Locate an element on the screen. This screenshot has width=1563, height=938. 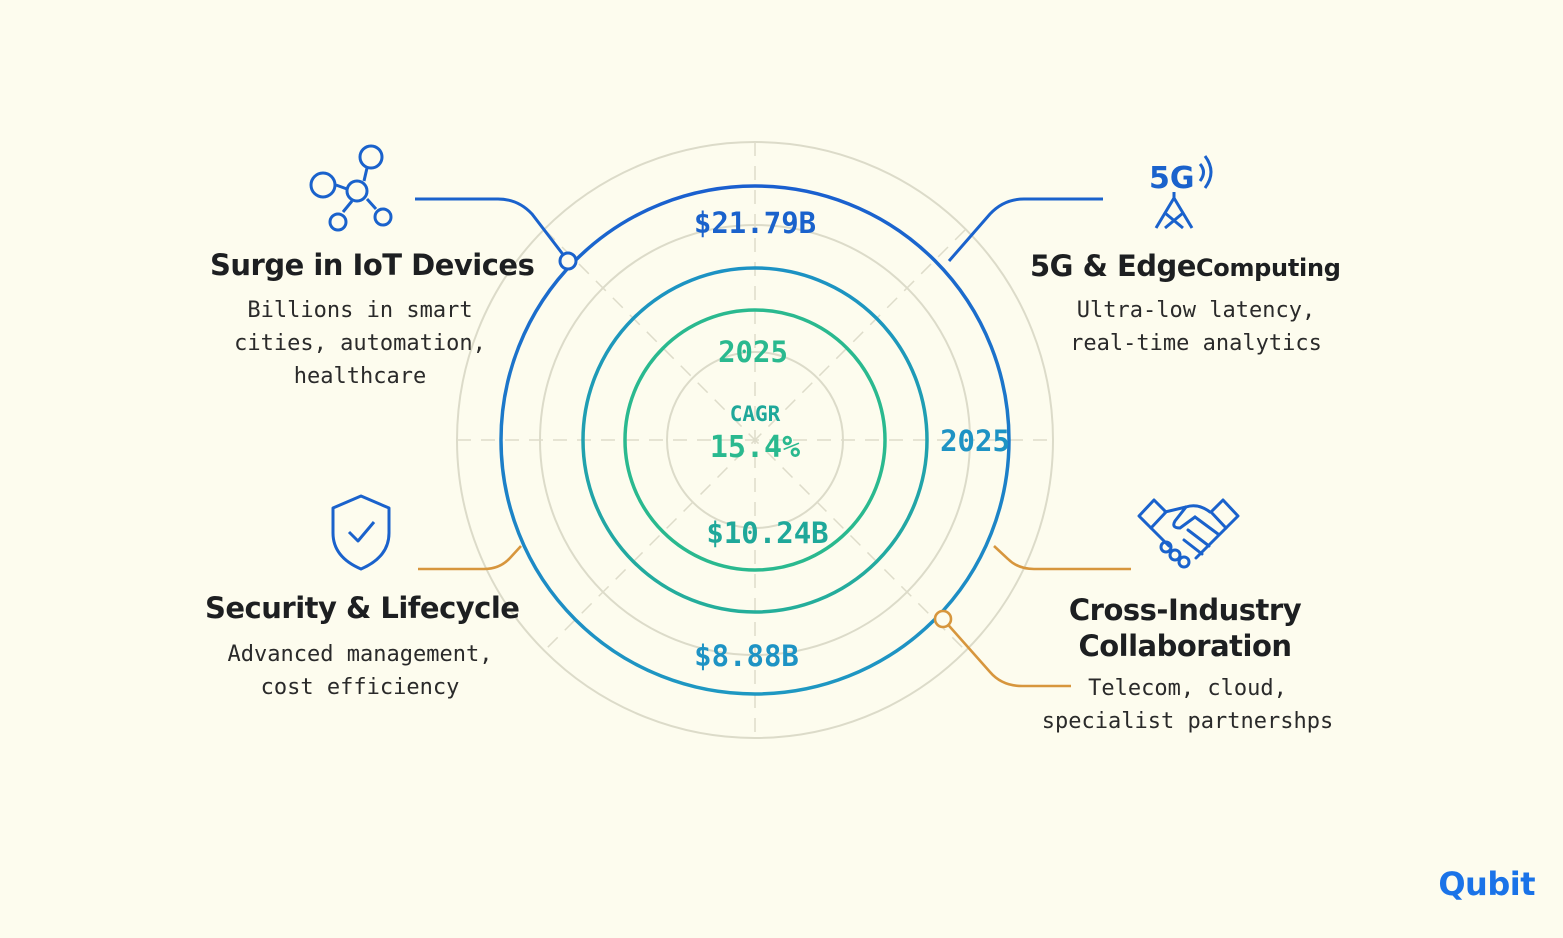
shield-check-icon is located at coordinates (361, 532).